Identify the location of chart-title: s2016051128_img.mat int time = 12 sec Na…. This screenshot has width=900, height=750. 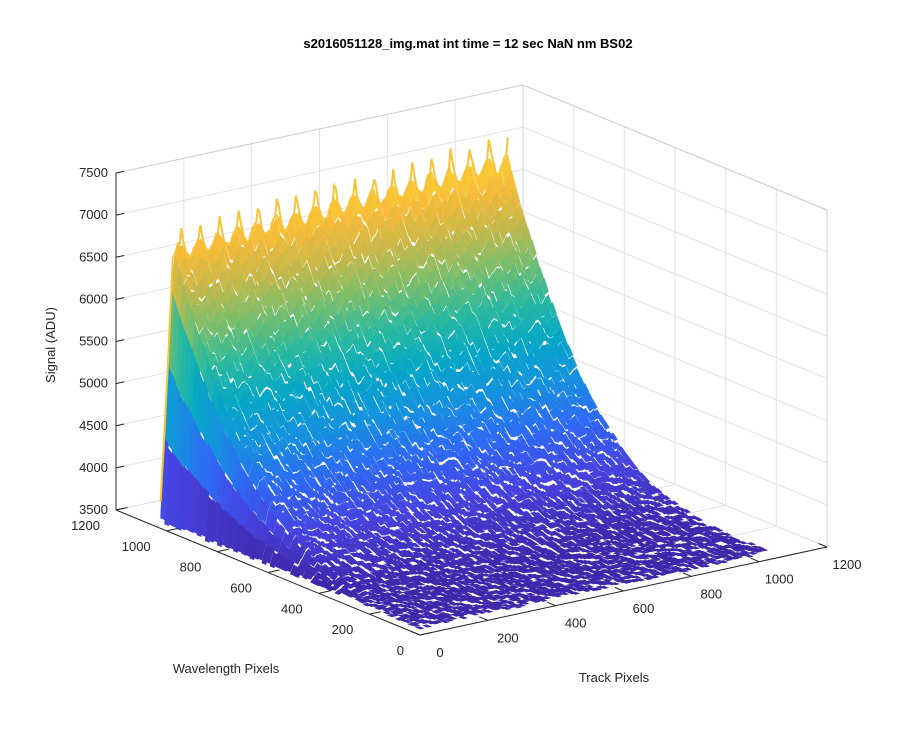
(467, 43).